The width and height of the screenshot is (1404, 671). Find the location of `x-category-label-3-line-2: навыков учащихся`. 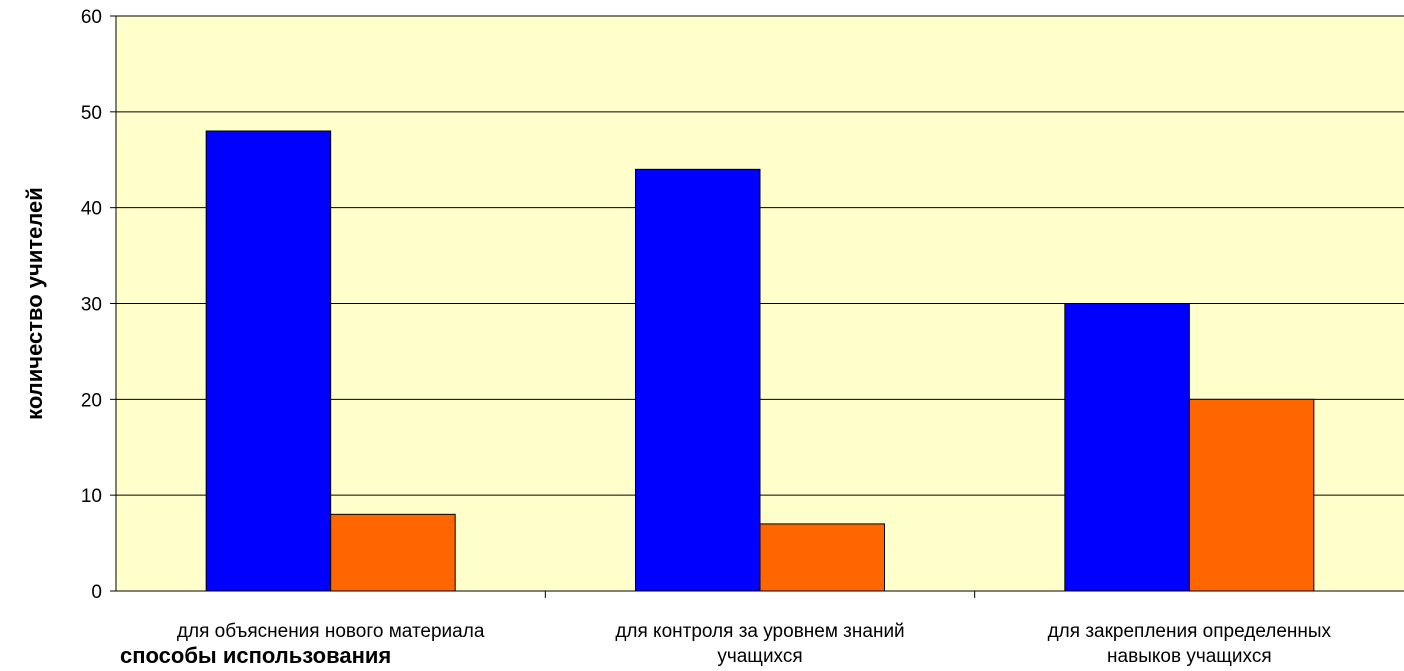

x-category-label-3-line-2: навыков учащихся is located at coordinates (1189, 656).